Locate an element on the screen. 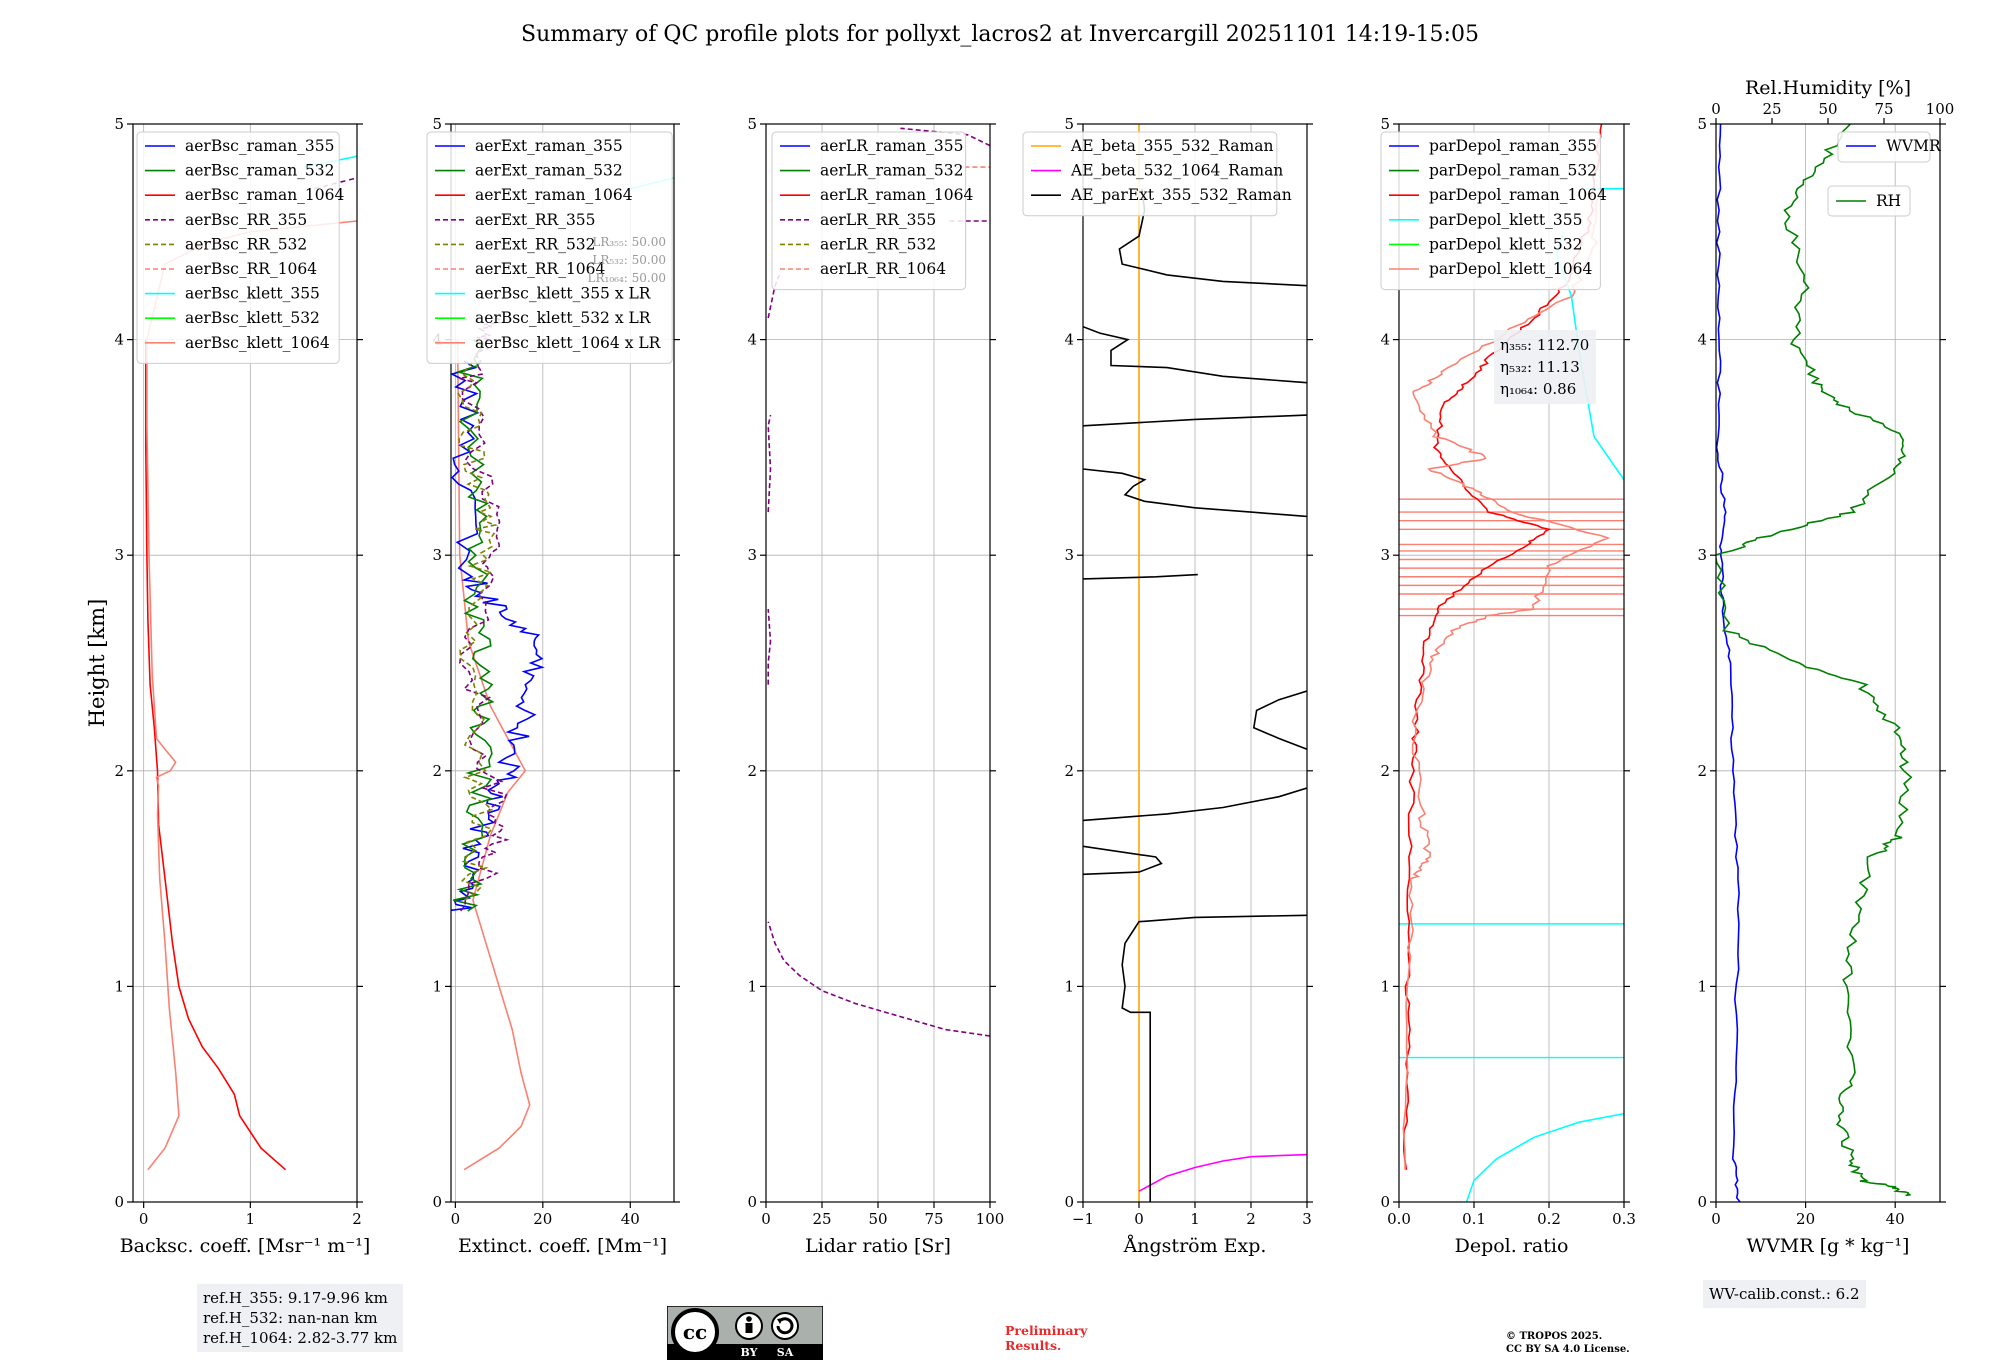 This screenshot has height=1360, width=2000. x-tick-label: 40 is located at coordinates (630, 1219).